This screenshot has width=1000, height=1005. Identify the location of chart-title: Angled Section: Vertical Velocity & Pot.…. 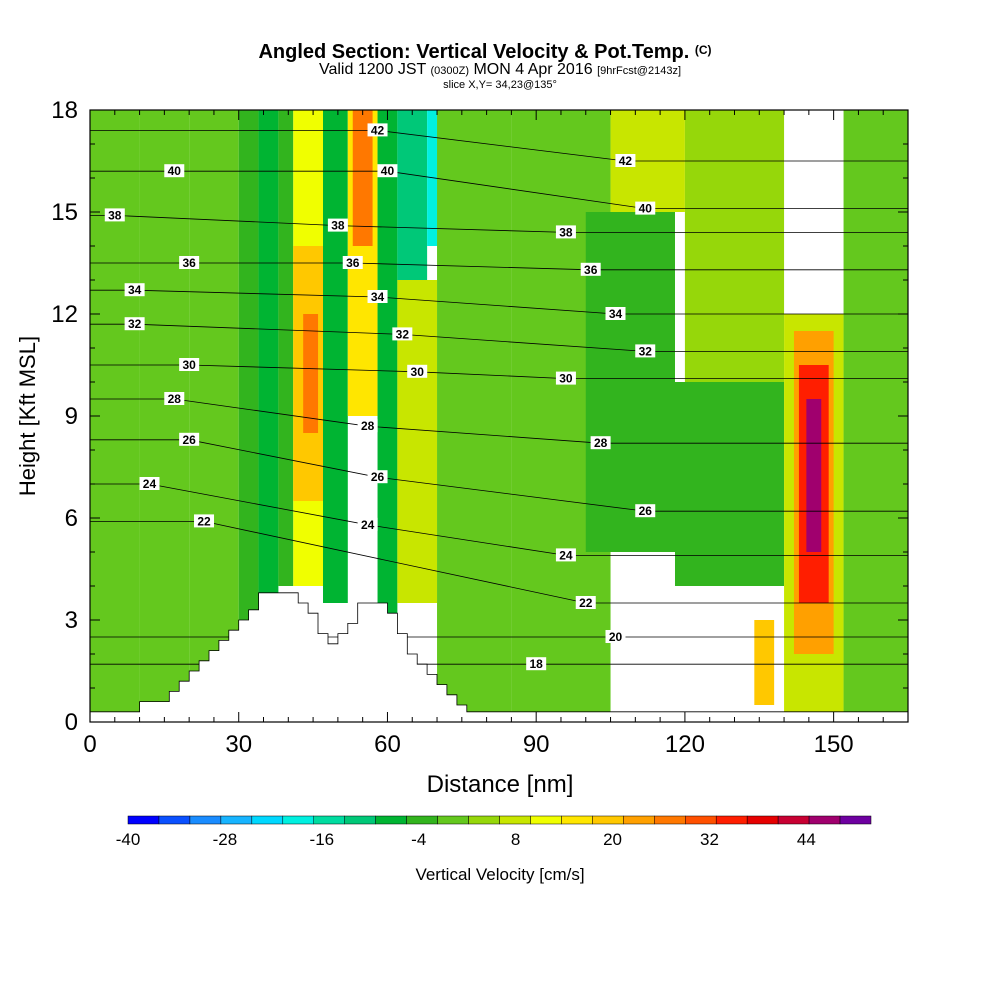
(484, 52).